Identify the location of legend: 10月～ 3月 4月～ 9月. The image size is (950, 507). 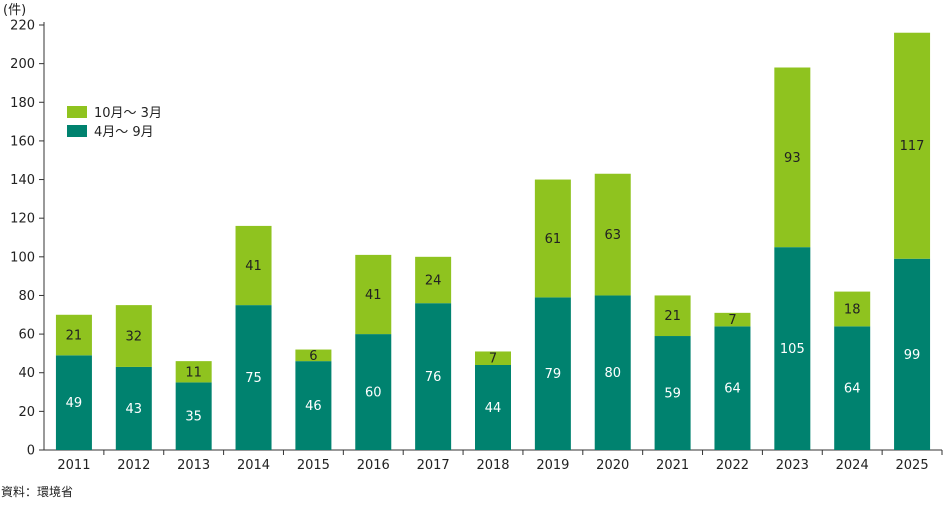
(114, 123).